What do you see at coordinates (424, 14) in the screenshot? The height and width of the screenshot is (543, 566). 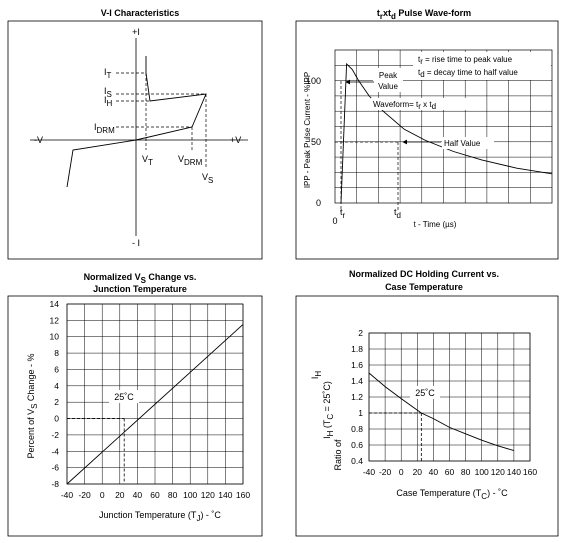 I see `pulse-title: trxtd Pulse Wave-form` at bounding box center [424, 14].